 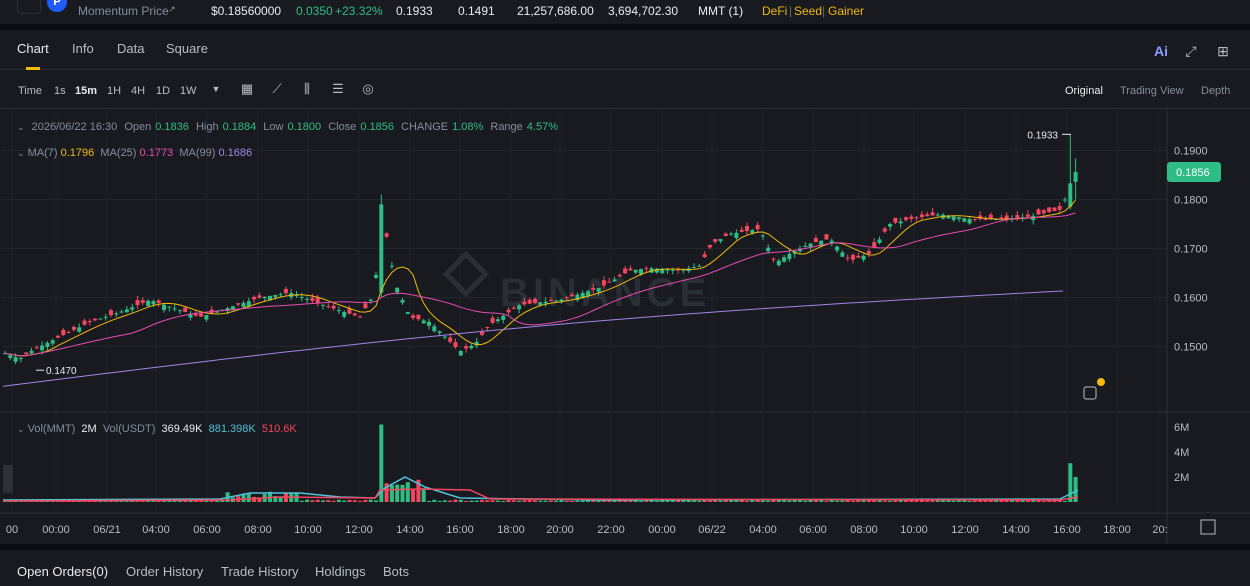 I want to click on settings-list-icon: ☰, so click(x=338, y=88).